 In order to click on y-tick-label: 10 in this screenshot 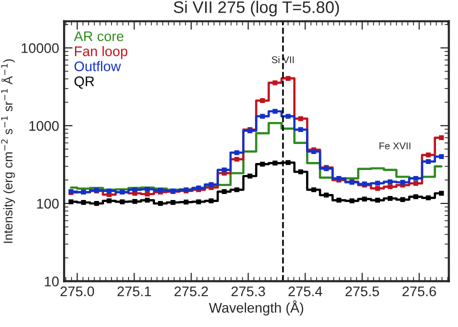, I will do `click(51, 281)`.